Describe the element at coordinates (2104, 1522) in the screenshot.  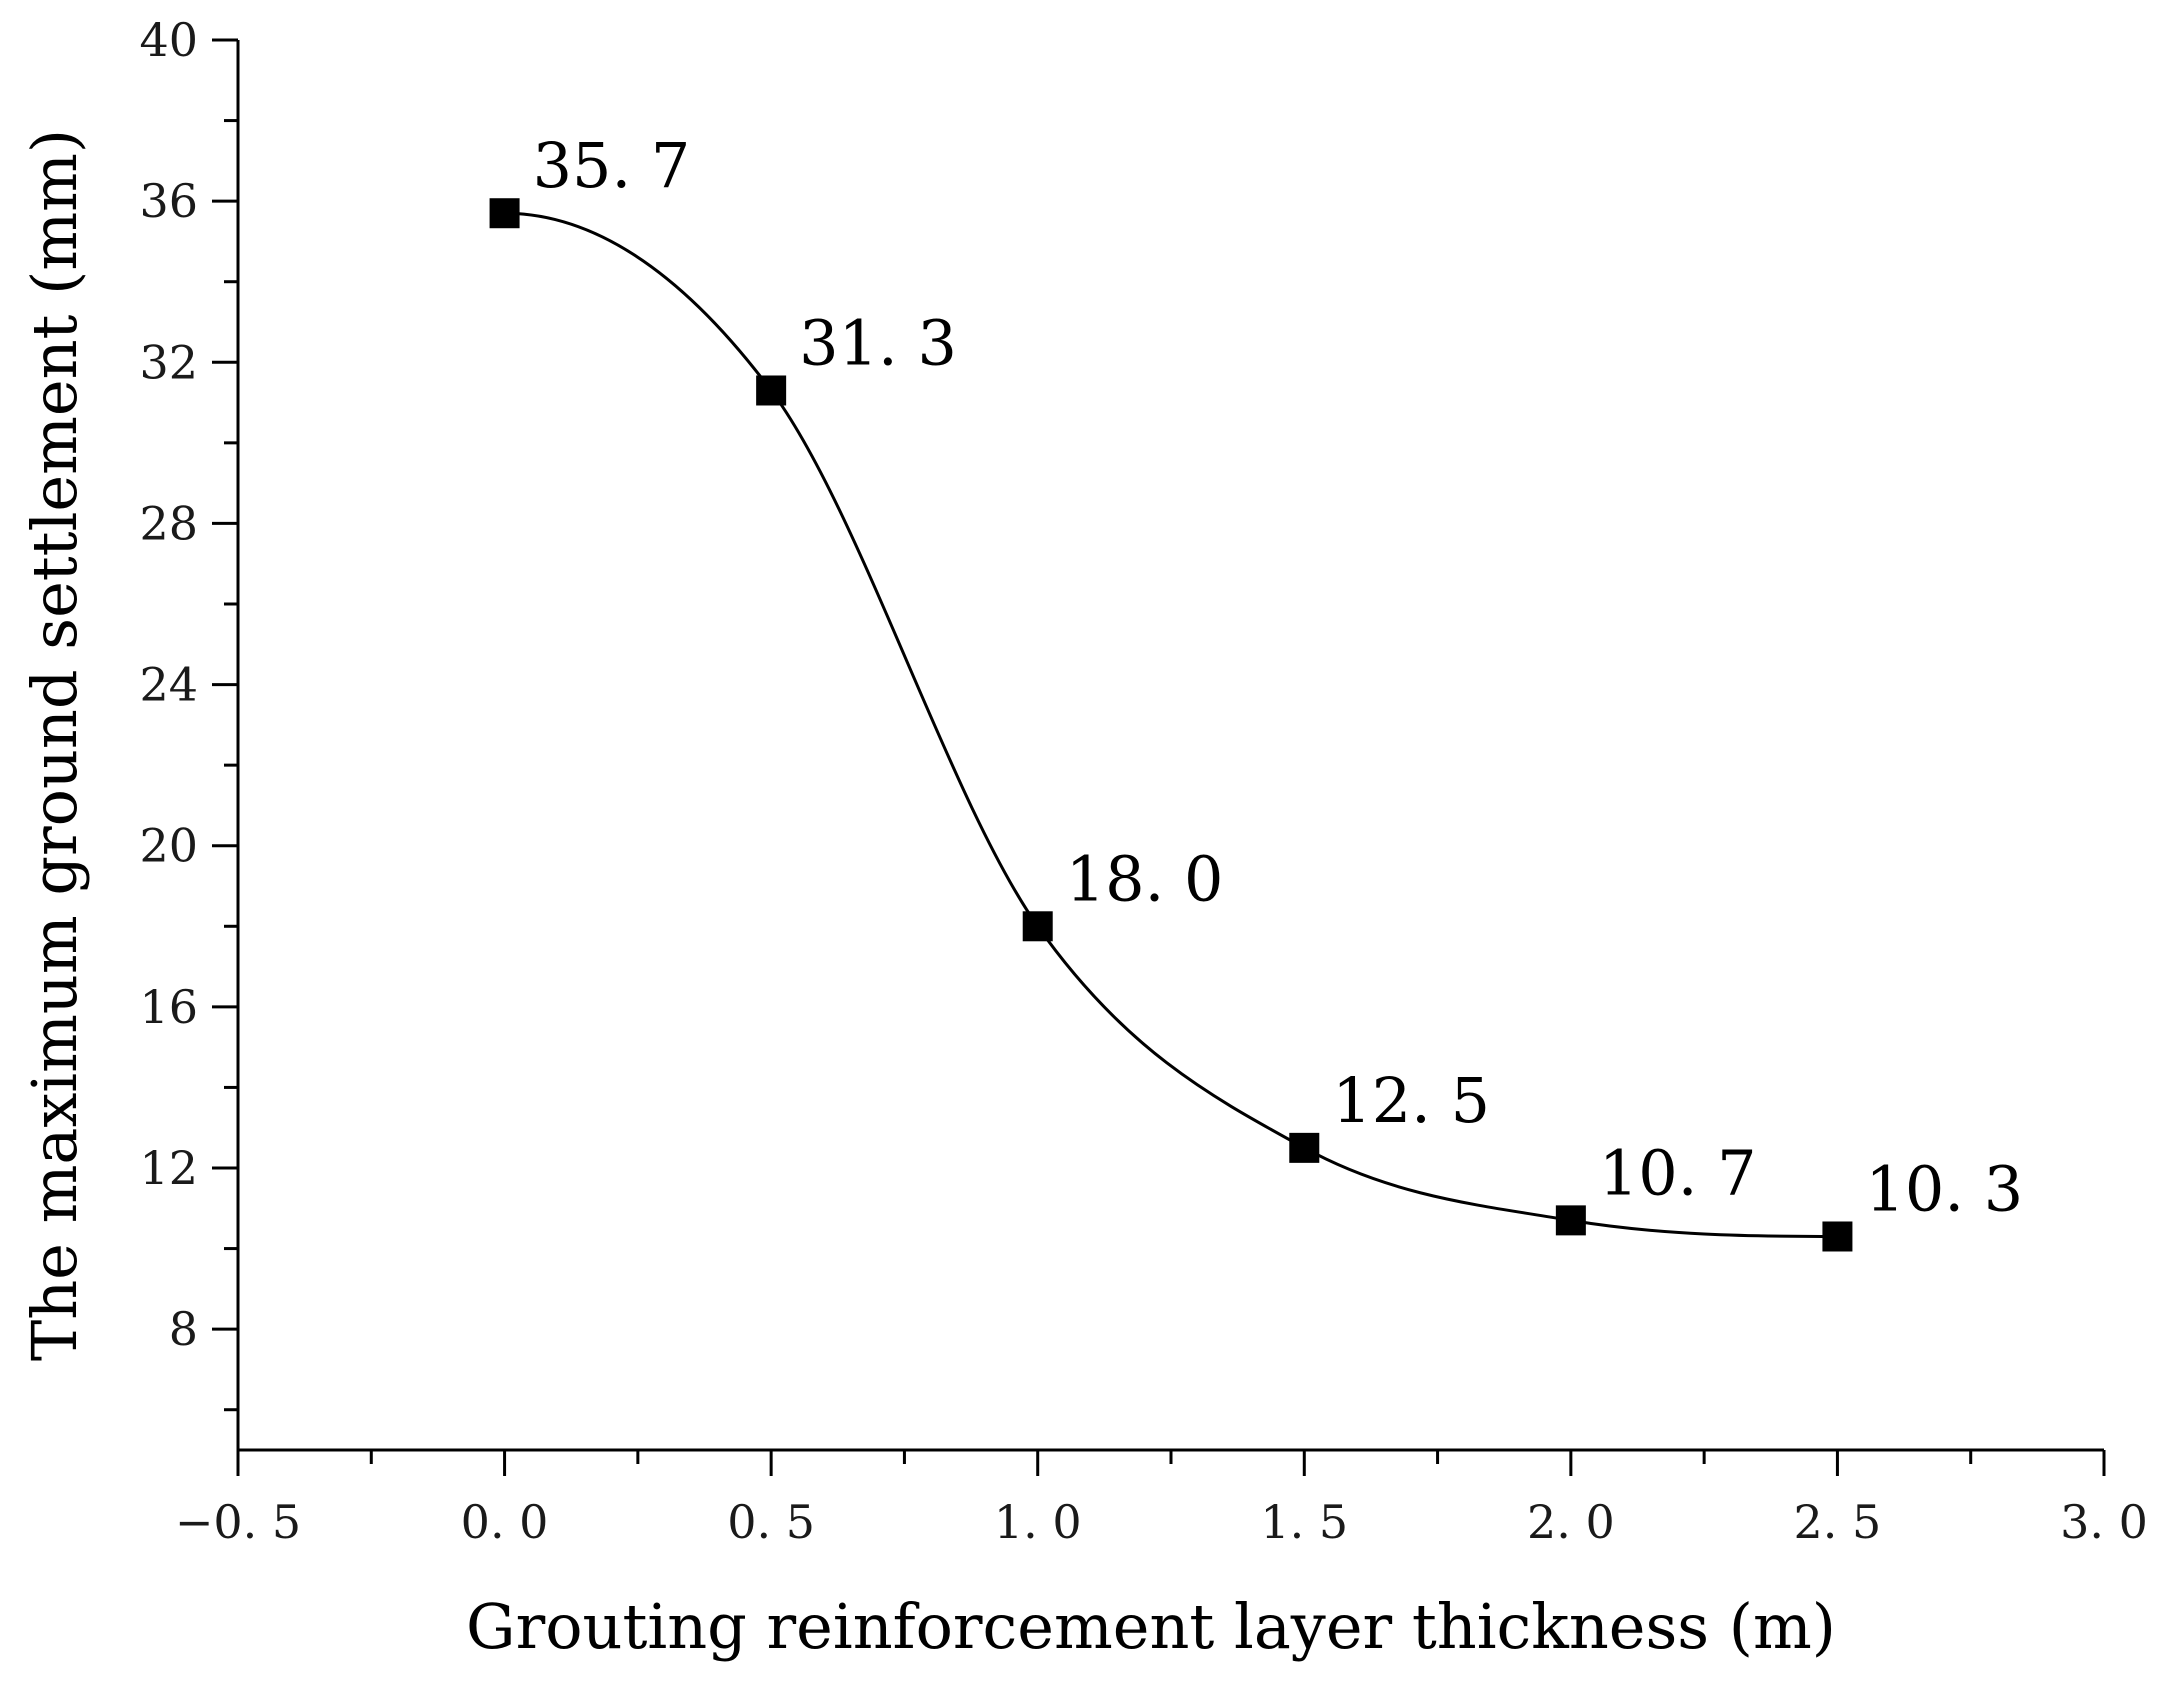
I see `x-tick-label: 3. 0` at that location.